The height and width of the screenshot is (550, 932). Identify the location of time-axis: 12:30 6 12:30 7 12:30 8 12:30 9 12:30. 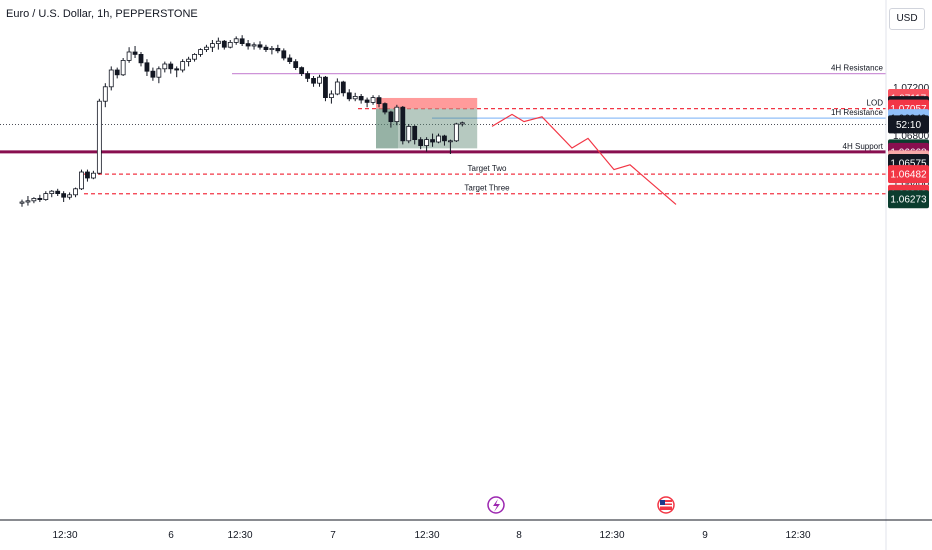
(466, 530).